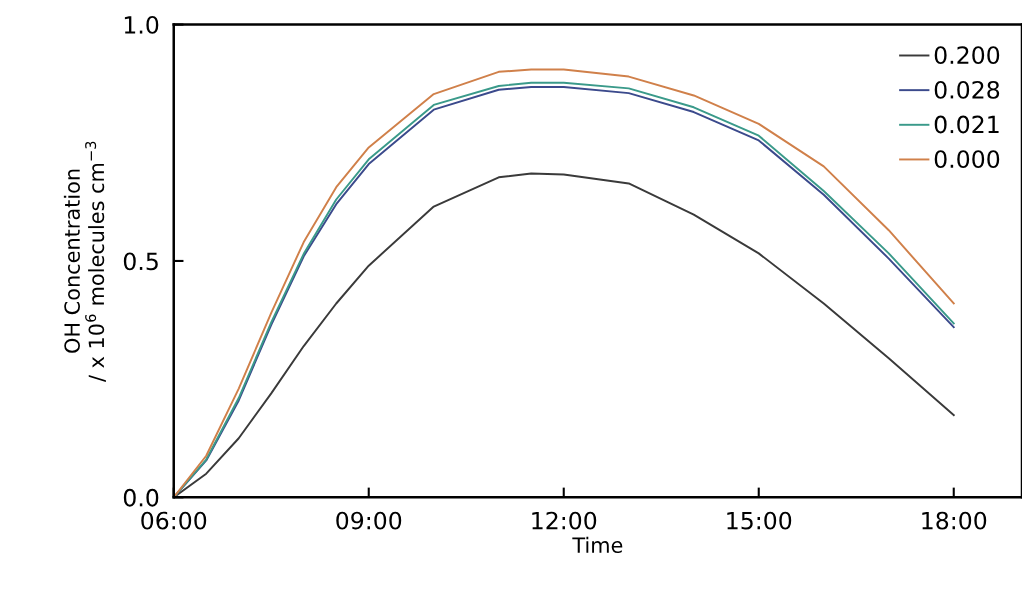 The height and width of the screenshot is (614, 1022). What do you see at coordinates (174, 520) in the screenshot?
I see `x-tick-label: 06:00` at bounding box center [174, 520].